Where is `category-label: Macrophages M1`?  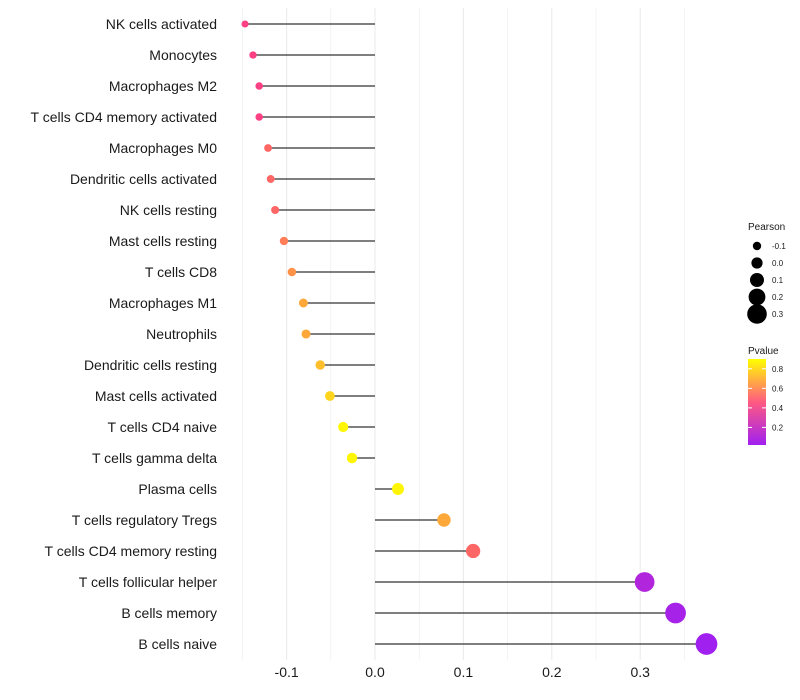 category-label: Macrophages M1 is located at coordinates (163, 303).